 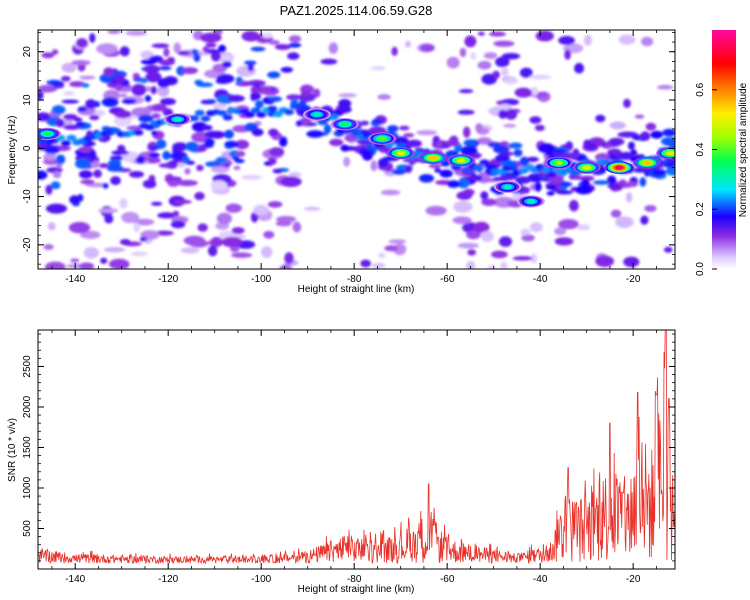 What do you see at coordinates (700, 89) in the screenshot?
I see `colorbar-tick-label: 0.6` at bounding box center [700, 89].